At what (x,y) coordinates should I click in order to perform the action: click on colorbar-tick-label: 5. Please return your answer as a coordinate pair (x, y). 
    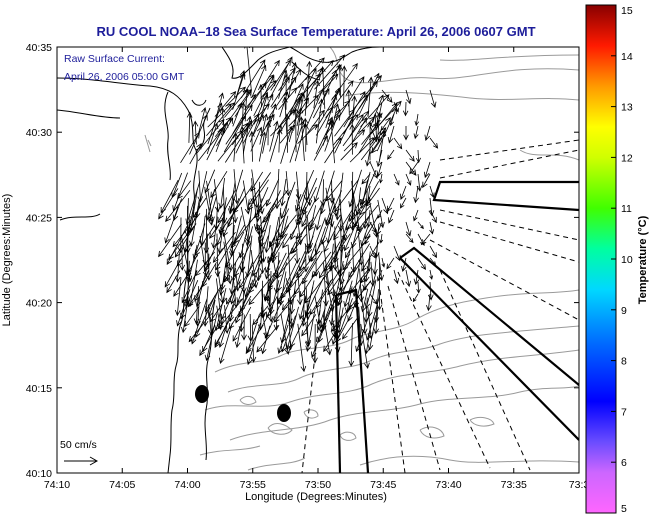
    Looking at the image, I should click on (624, 509).